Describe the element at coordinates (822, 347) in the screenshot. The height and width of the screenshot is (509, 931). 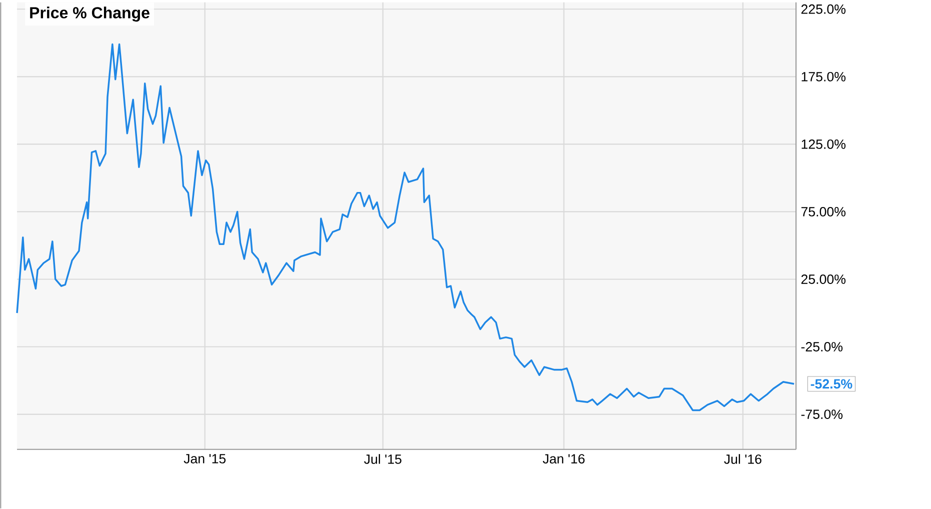
I see `y-tick-label: -25.0%` at that location.